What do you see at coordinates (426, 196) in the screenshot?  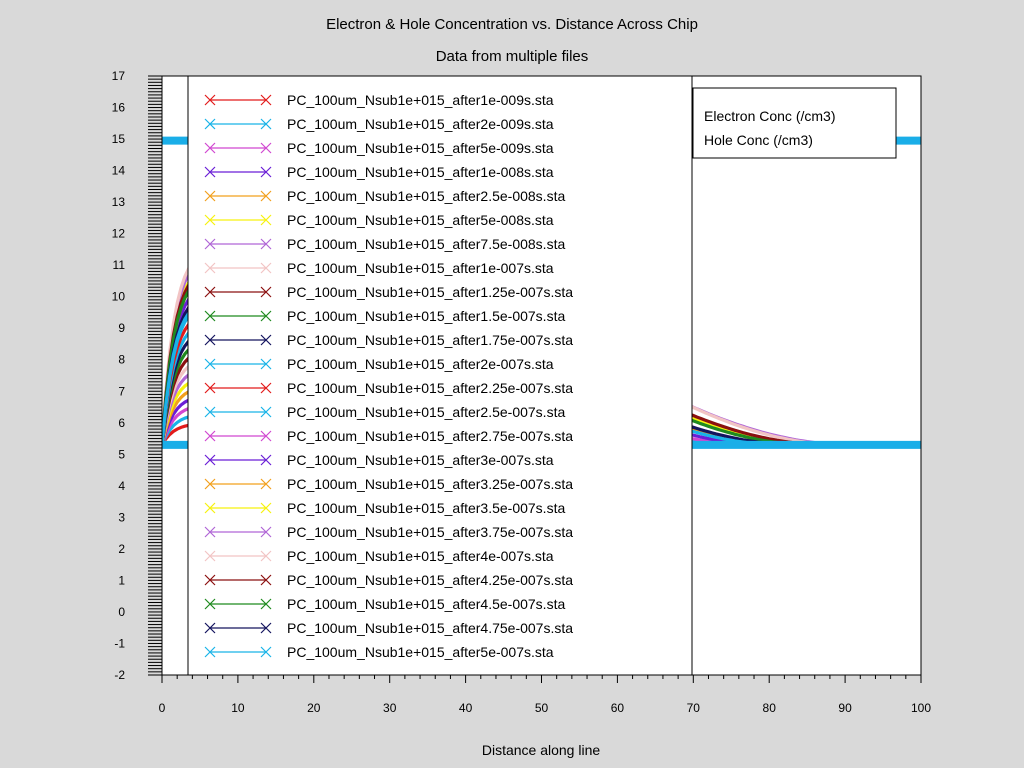 I see `legend-entry-label: PC_100um_Nsub1e+015_after2.5e-008s.sta` at bounding box center [426, 196].